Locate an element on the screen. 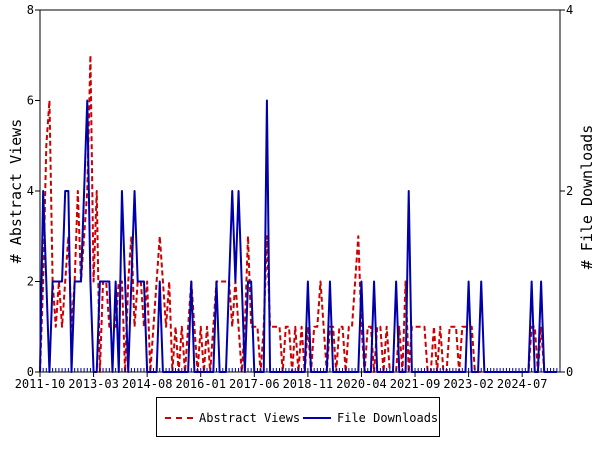  y-right-tick-label: 0 is located at coordinates (569, 372).